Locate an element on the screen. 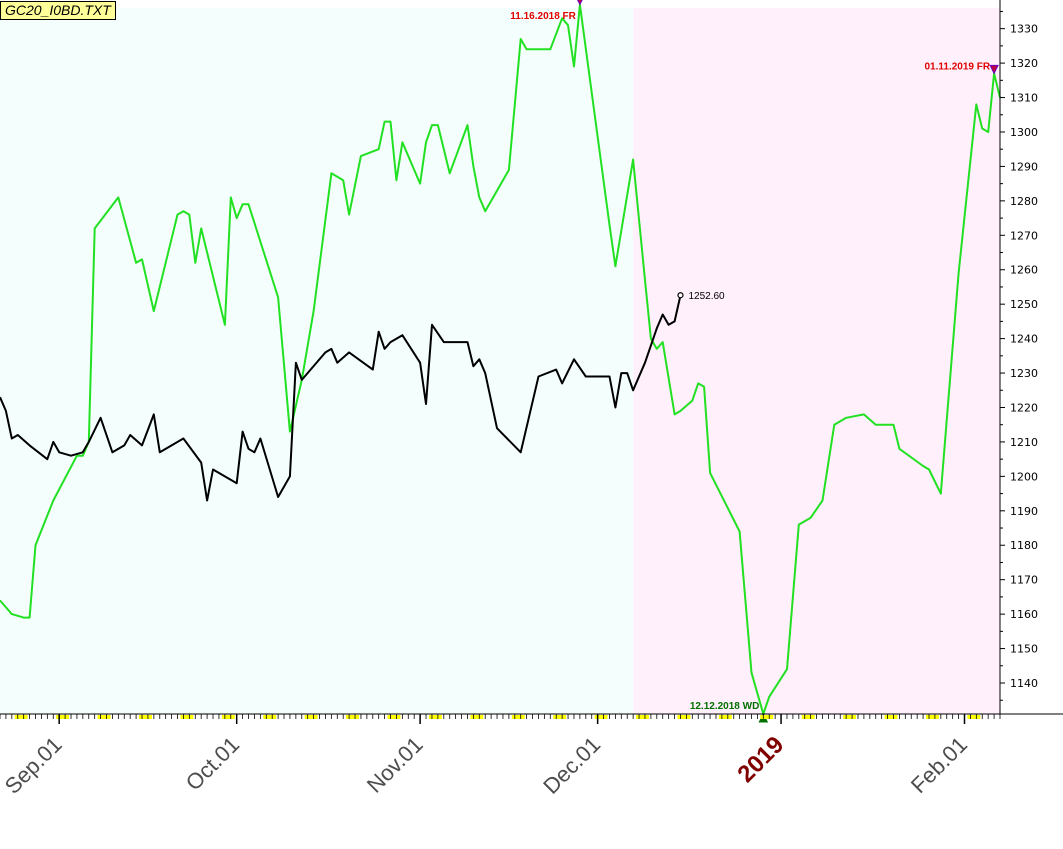  last-price-marker is located at coordinates (680, 295).